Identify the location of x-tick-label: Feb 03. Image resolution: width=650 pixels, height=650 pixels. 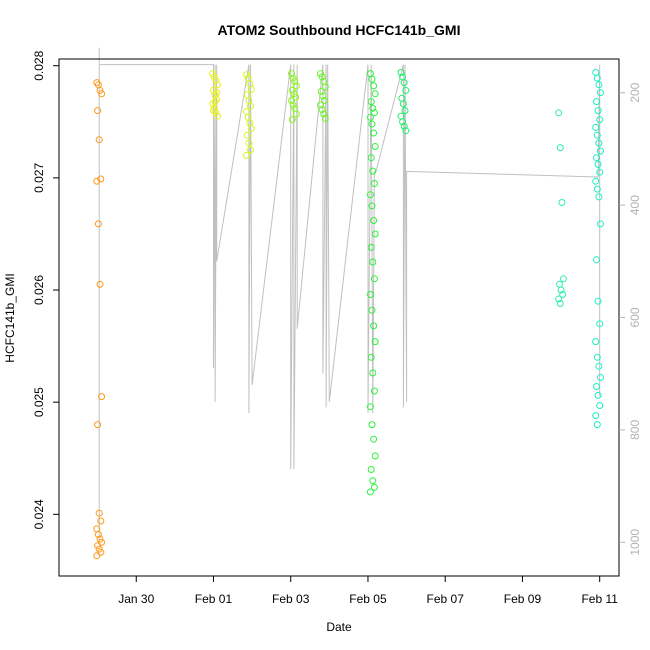
(291, 599).